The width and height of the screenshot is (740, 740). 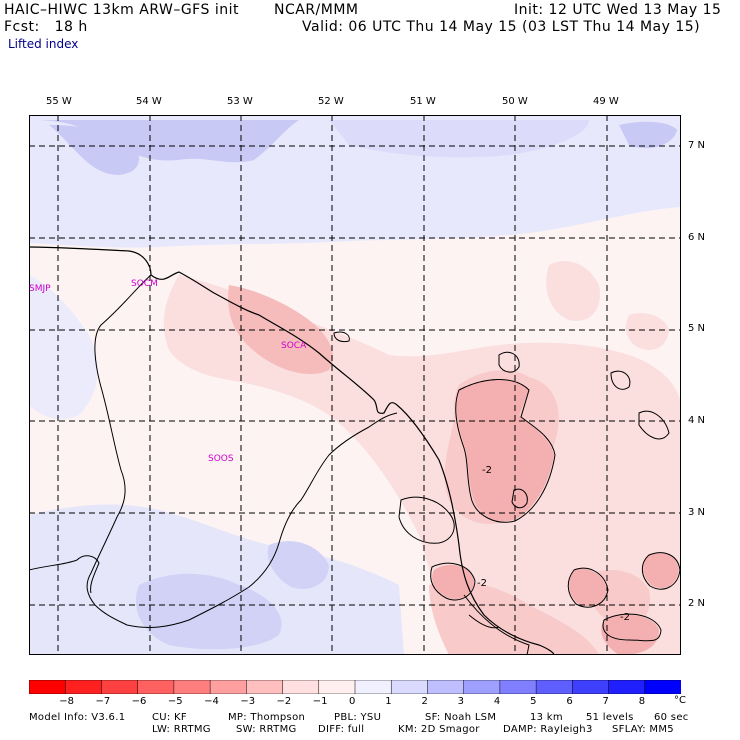 I want to click on sf-scheme: SF: Noah LSM, so click(x=461, y=717).